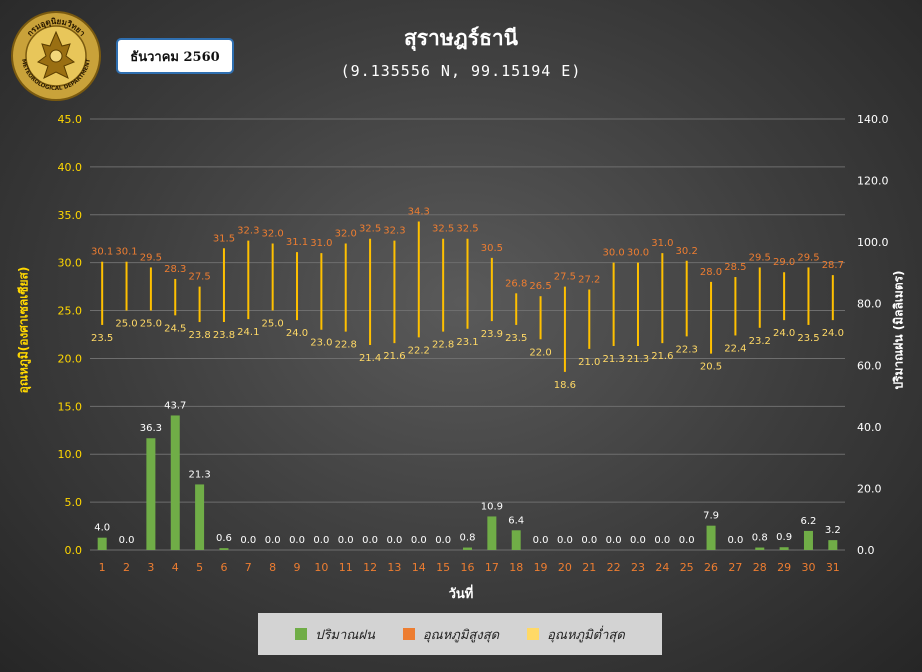 This screenshot has height=672, width=922. I want to click on tmax-data-label: 29.0, so click(784, 262).